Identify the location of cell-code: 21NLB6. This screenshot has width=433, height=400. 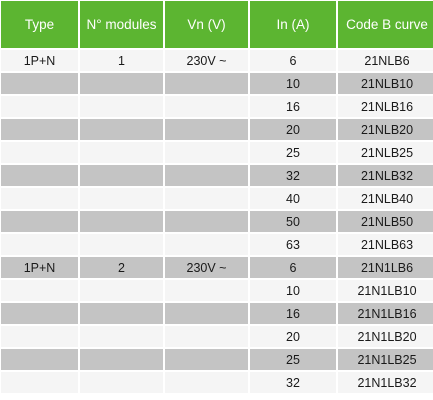
(385, 60).